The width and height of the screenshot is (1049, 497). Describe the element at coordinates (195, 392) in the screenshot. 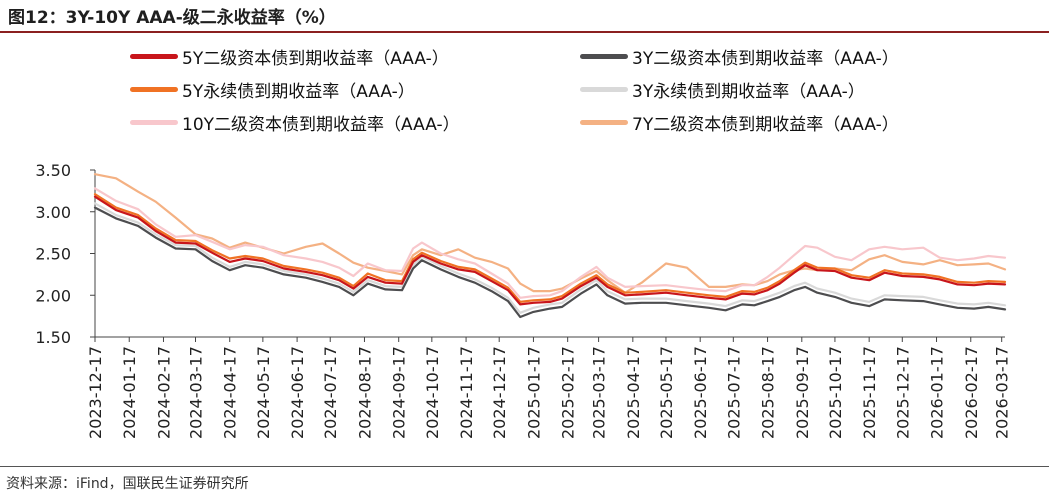

I see `x-tick-label: 2024-03-17` at that location.